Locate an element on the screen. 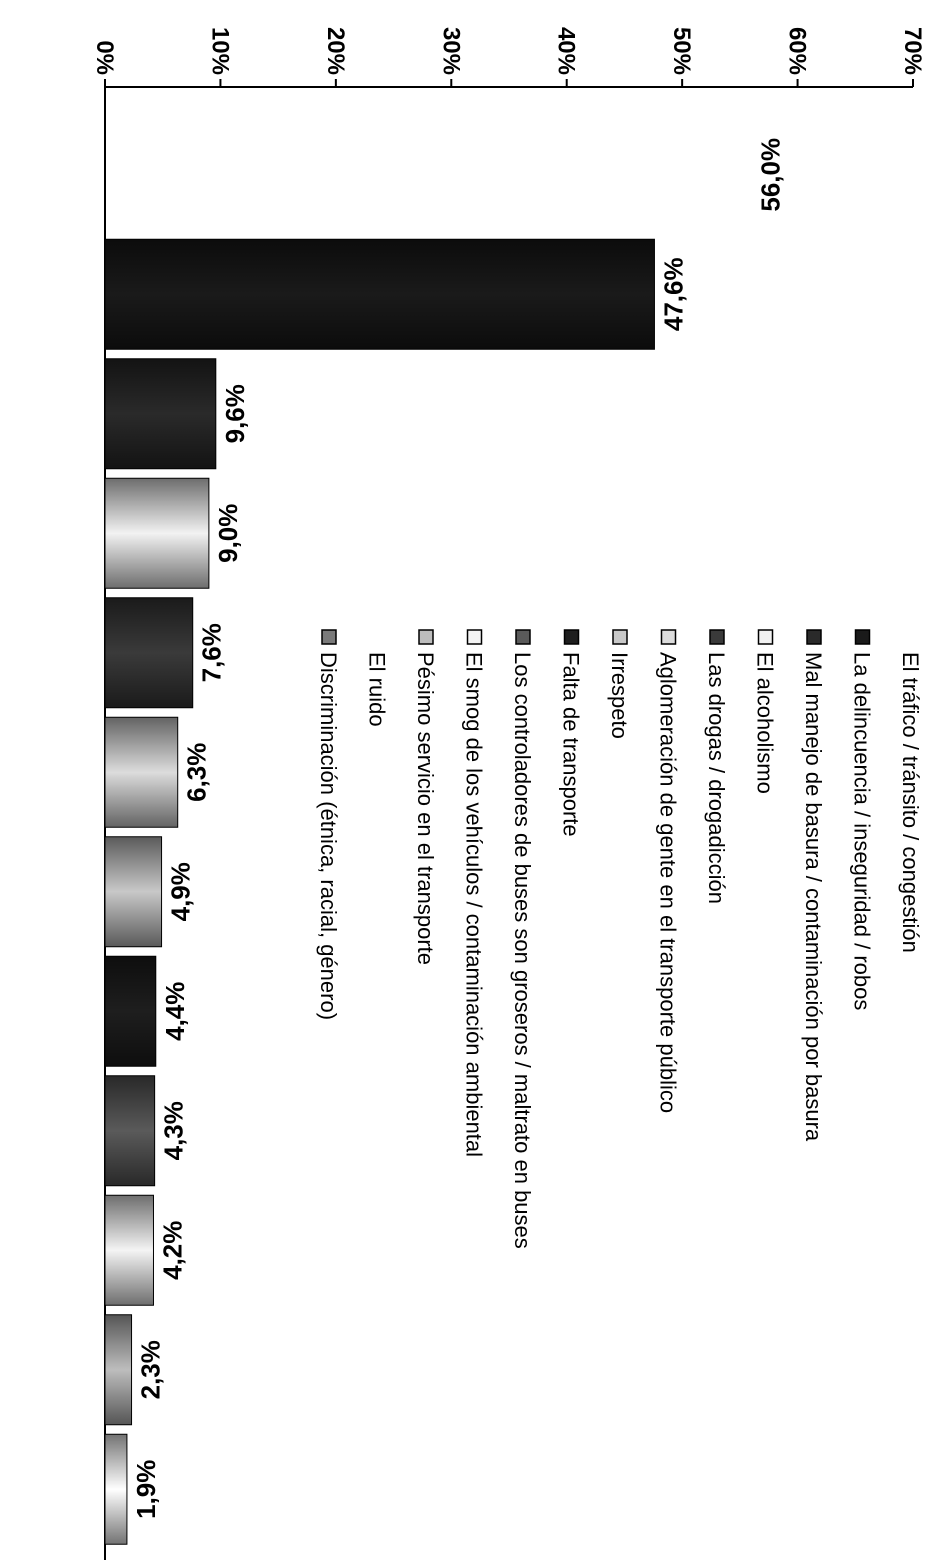  data-label: 4,4% is located at coordinates (175, 1011).